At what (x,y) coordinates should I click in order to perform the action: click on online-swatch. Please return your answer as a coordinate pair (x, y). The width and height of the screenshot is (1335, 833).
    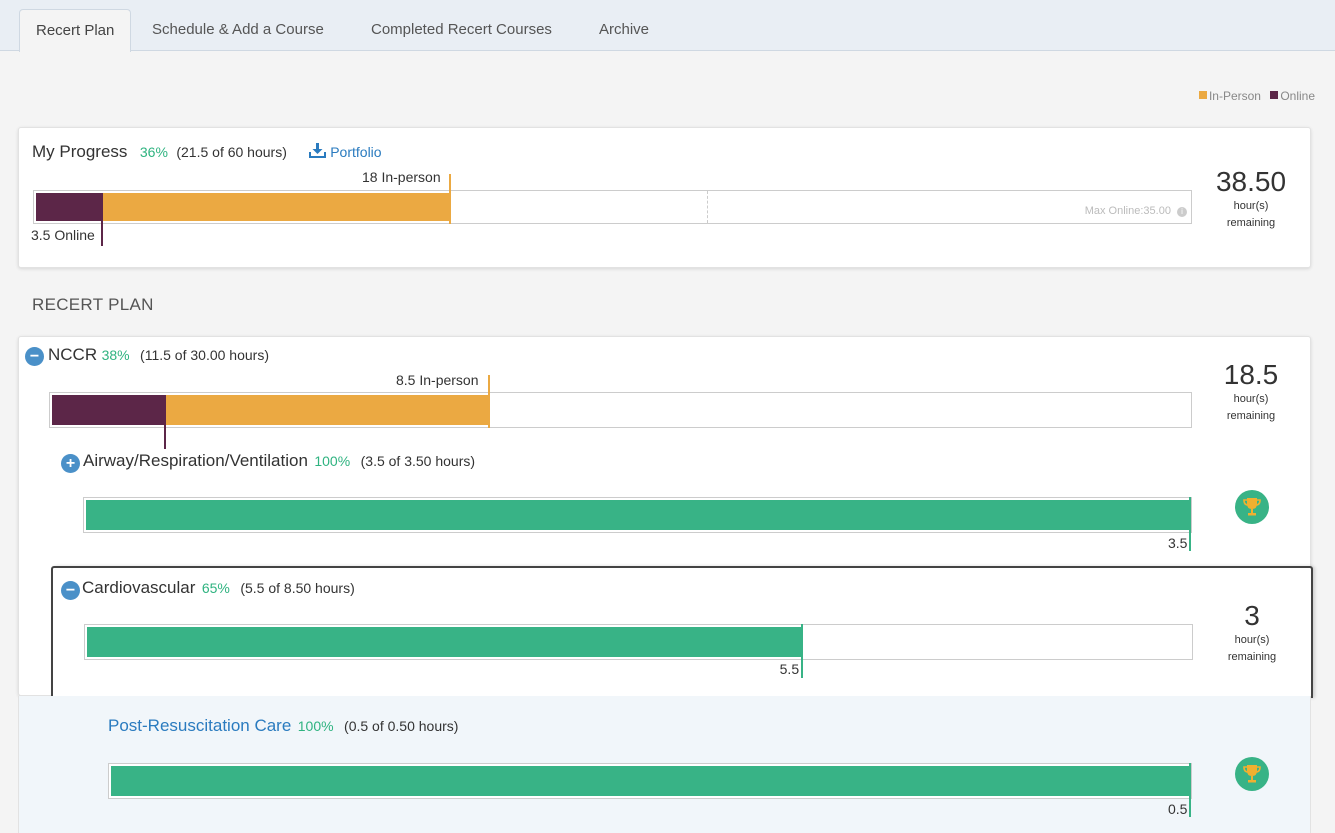
    Looking at the image, I should click on (1274, 95).